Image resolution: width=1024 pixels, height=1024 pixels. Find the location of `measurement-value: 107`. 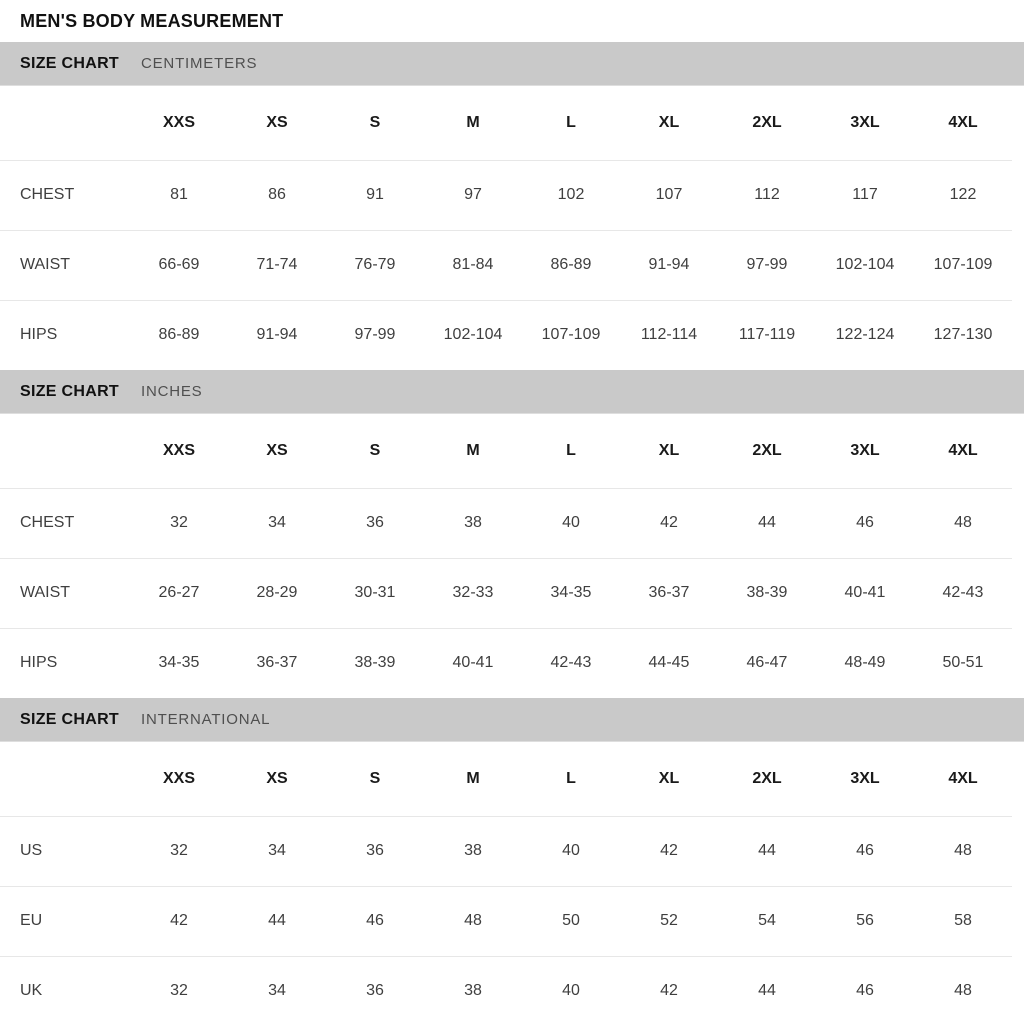

measurement-value: 107 is located at coordinates (669, 194).